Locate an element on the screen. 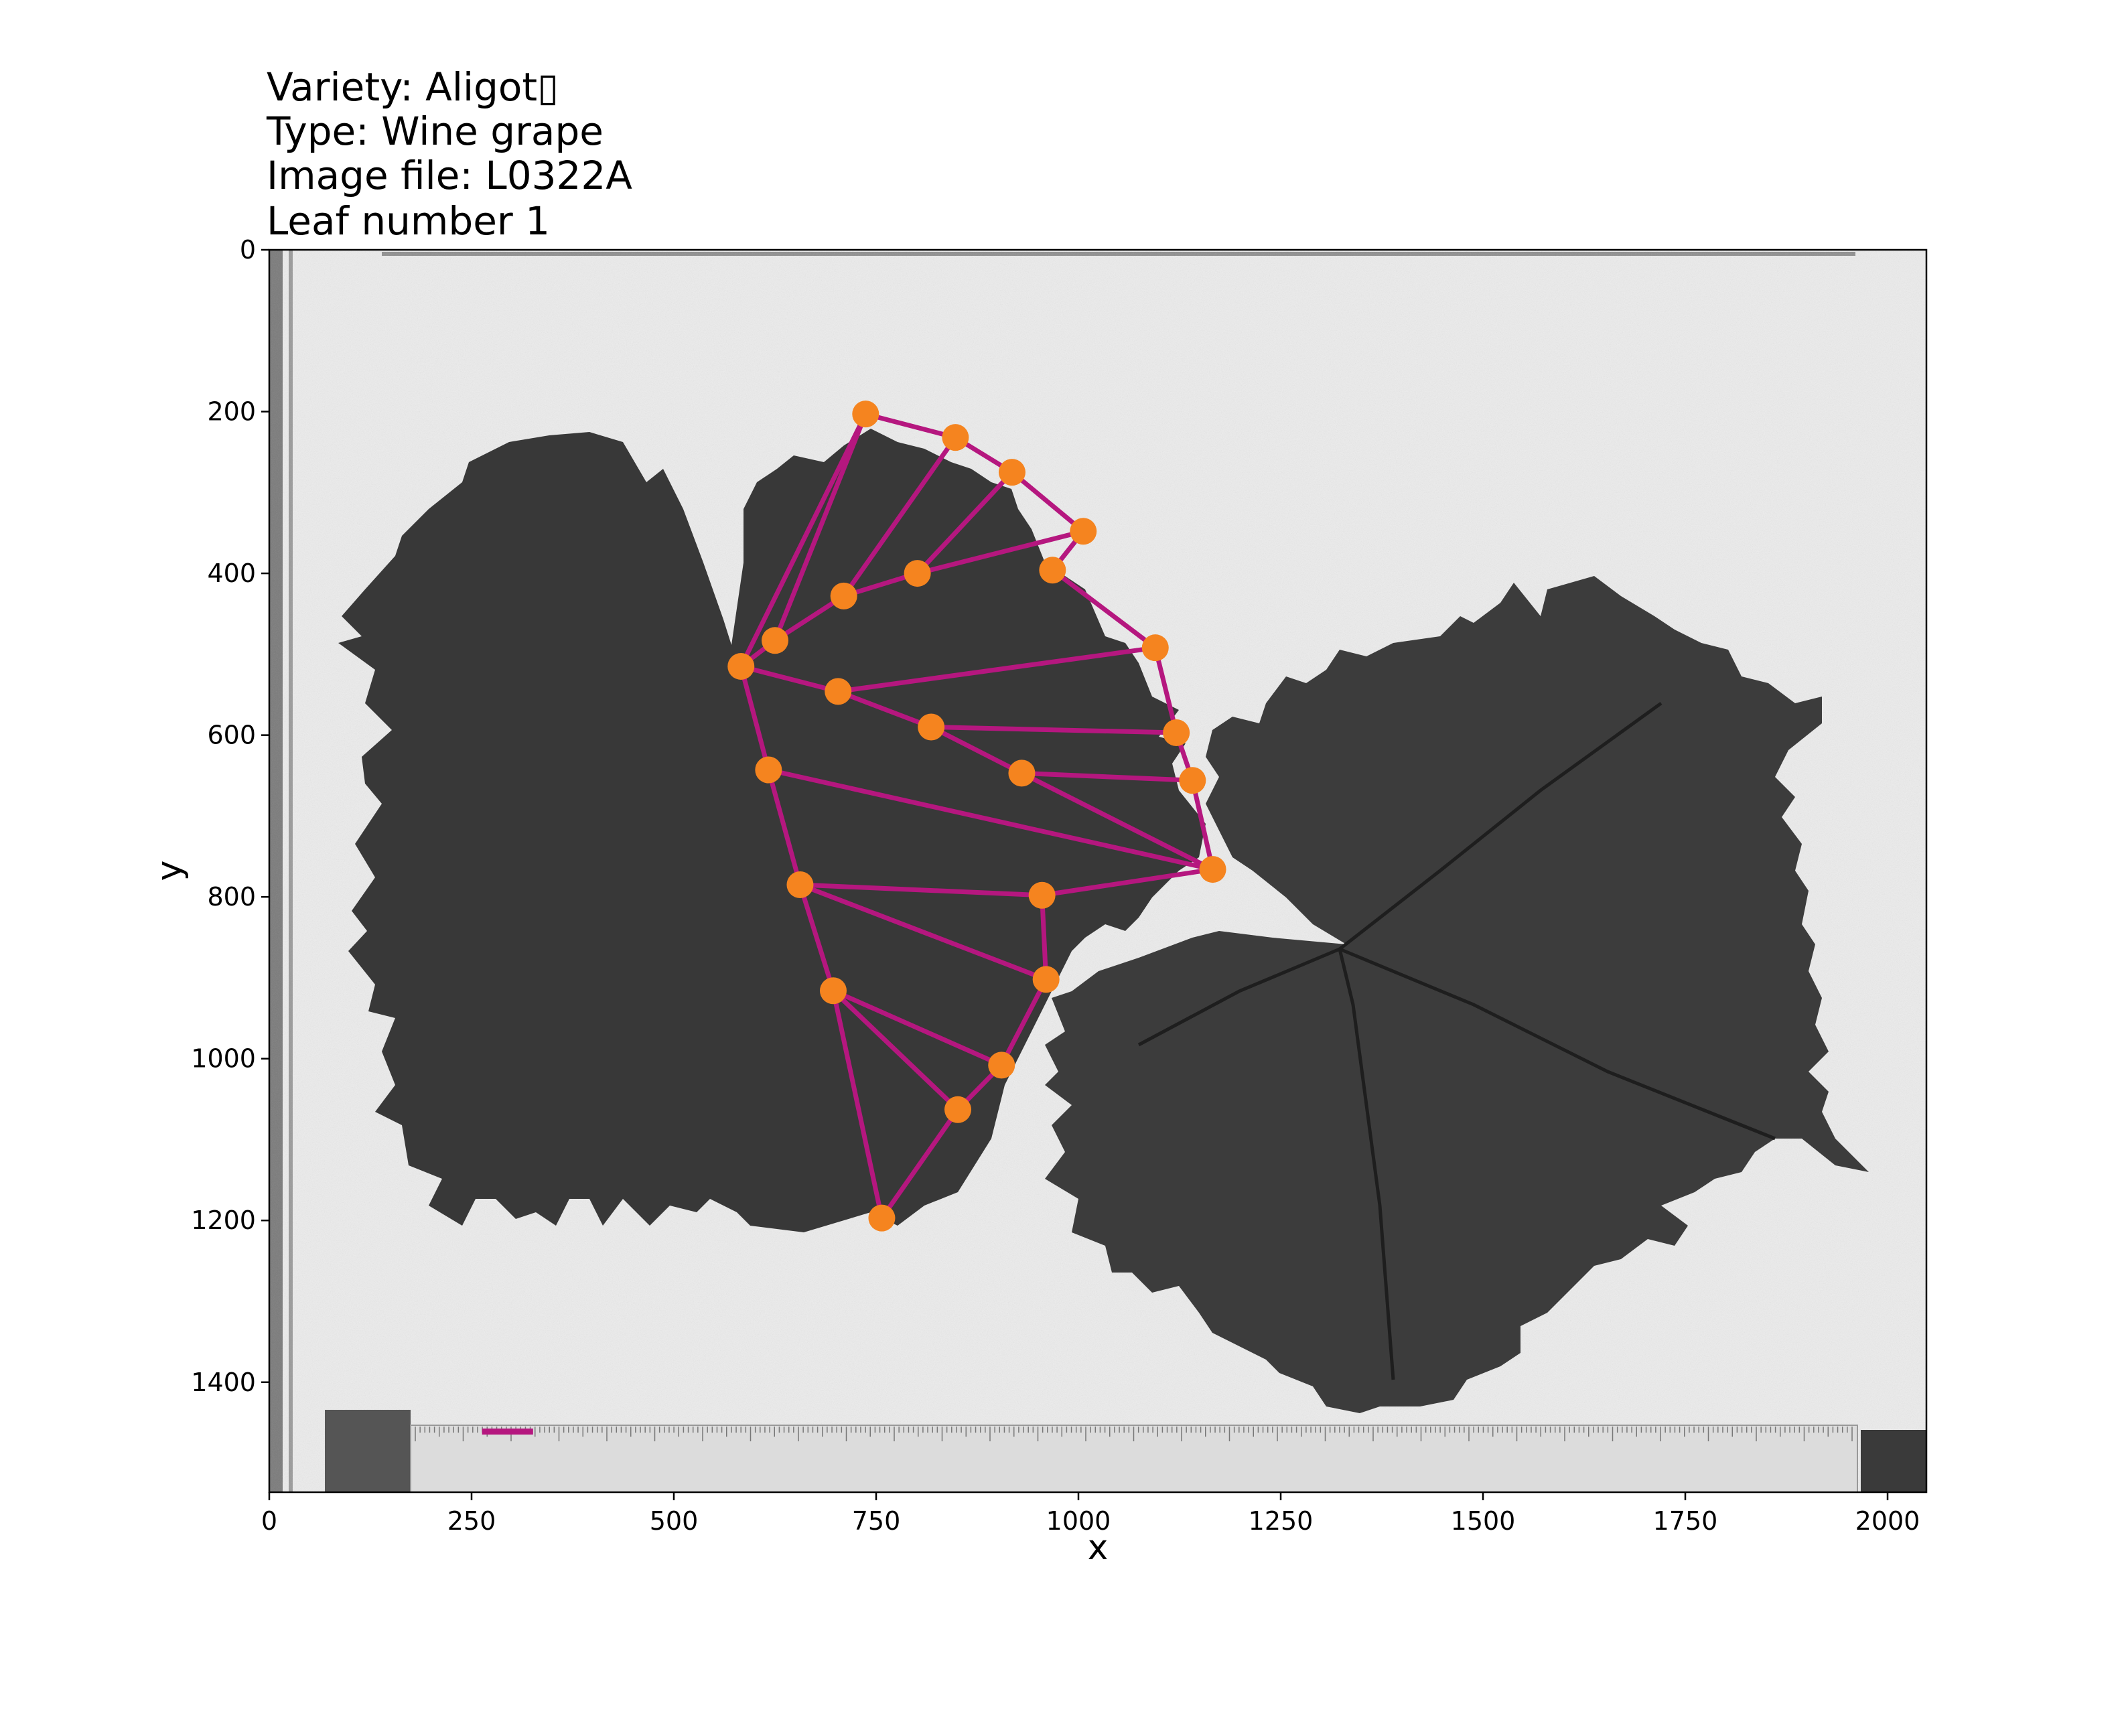 The image size is (2122, 1736). y-tick-label: 600 is located at coordinates (231, 735).